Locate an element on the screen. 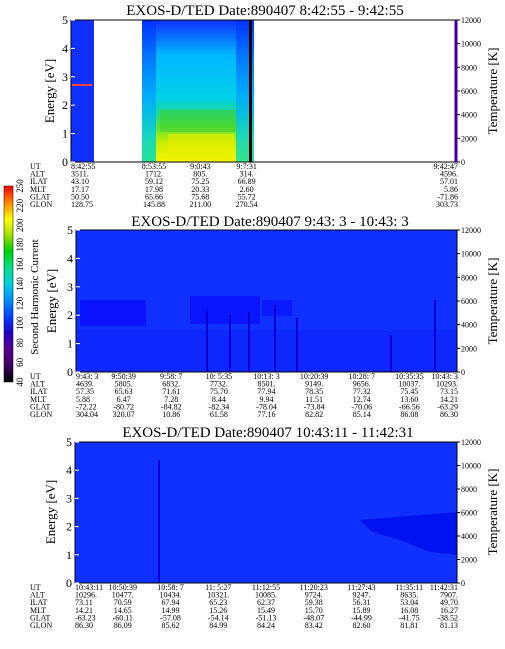  orbit-value: 86.09 is located at coordinates (123, 625).